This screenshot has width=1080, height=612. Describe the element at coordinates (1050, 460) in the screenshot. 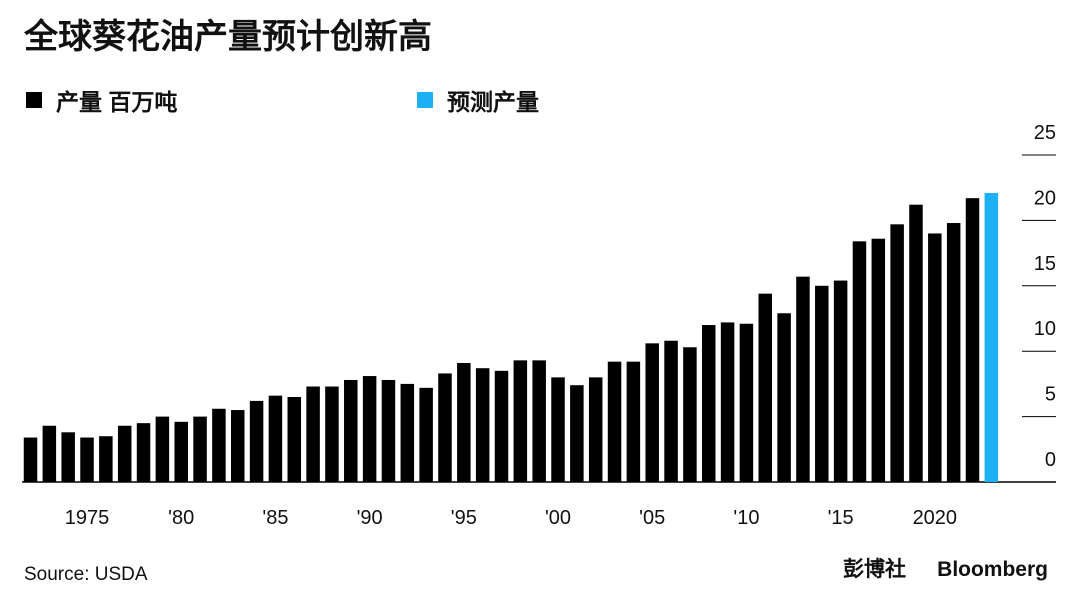

I see `y-tick-label: 0` at that location.